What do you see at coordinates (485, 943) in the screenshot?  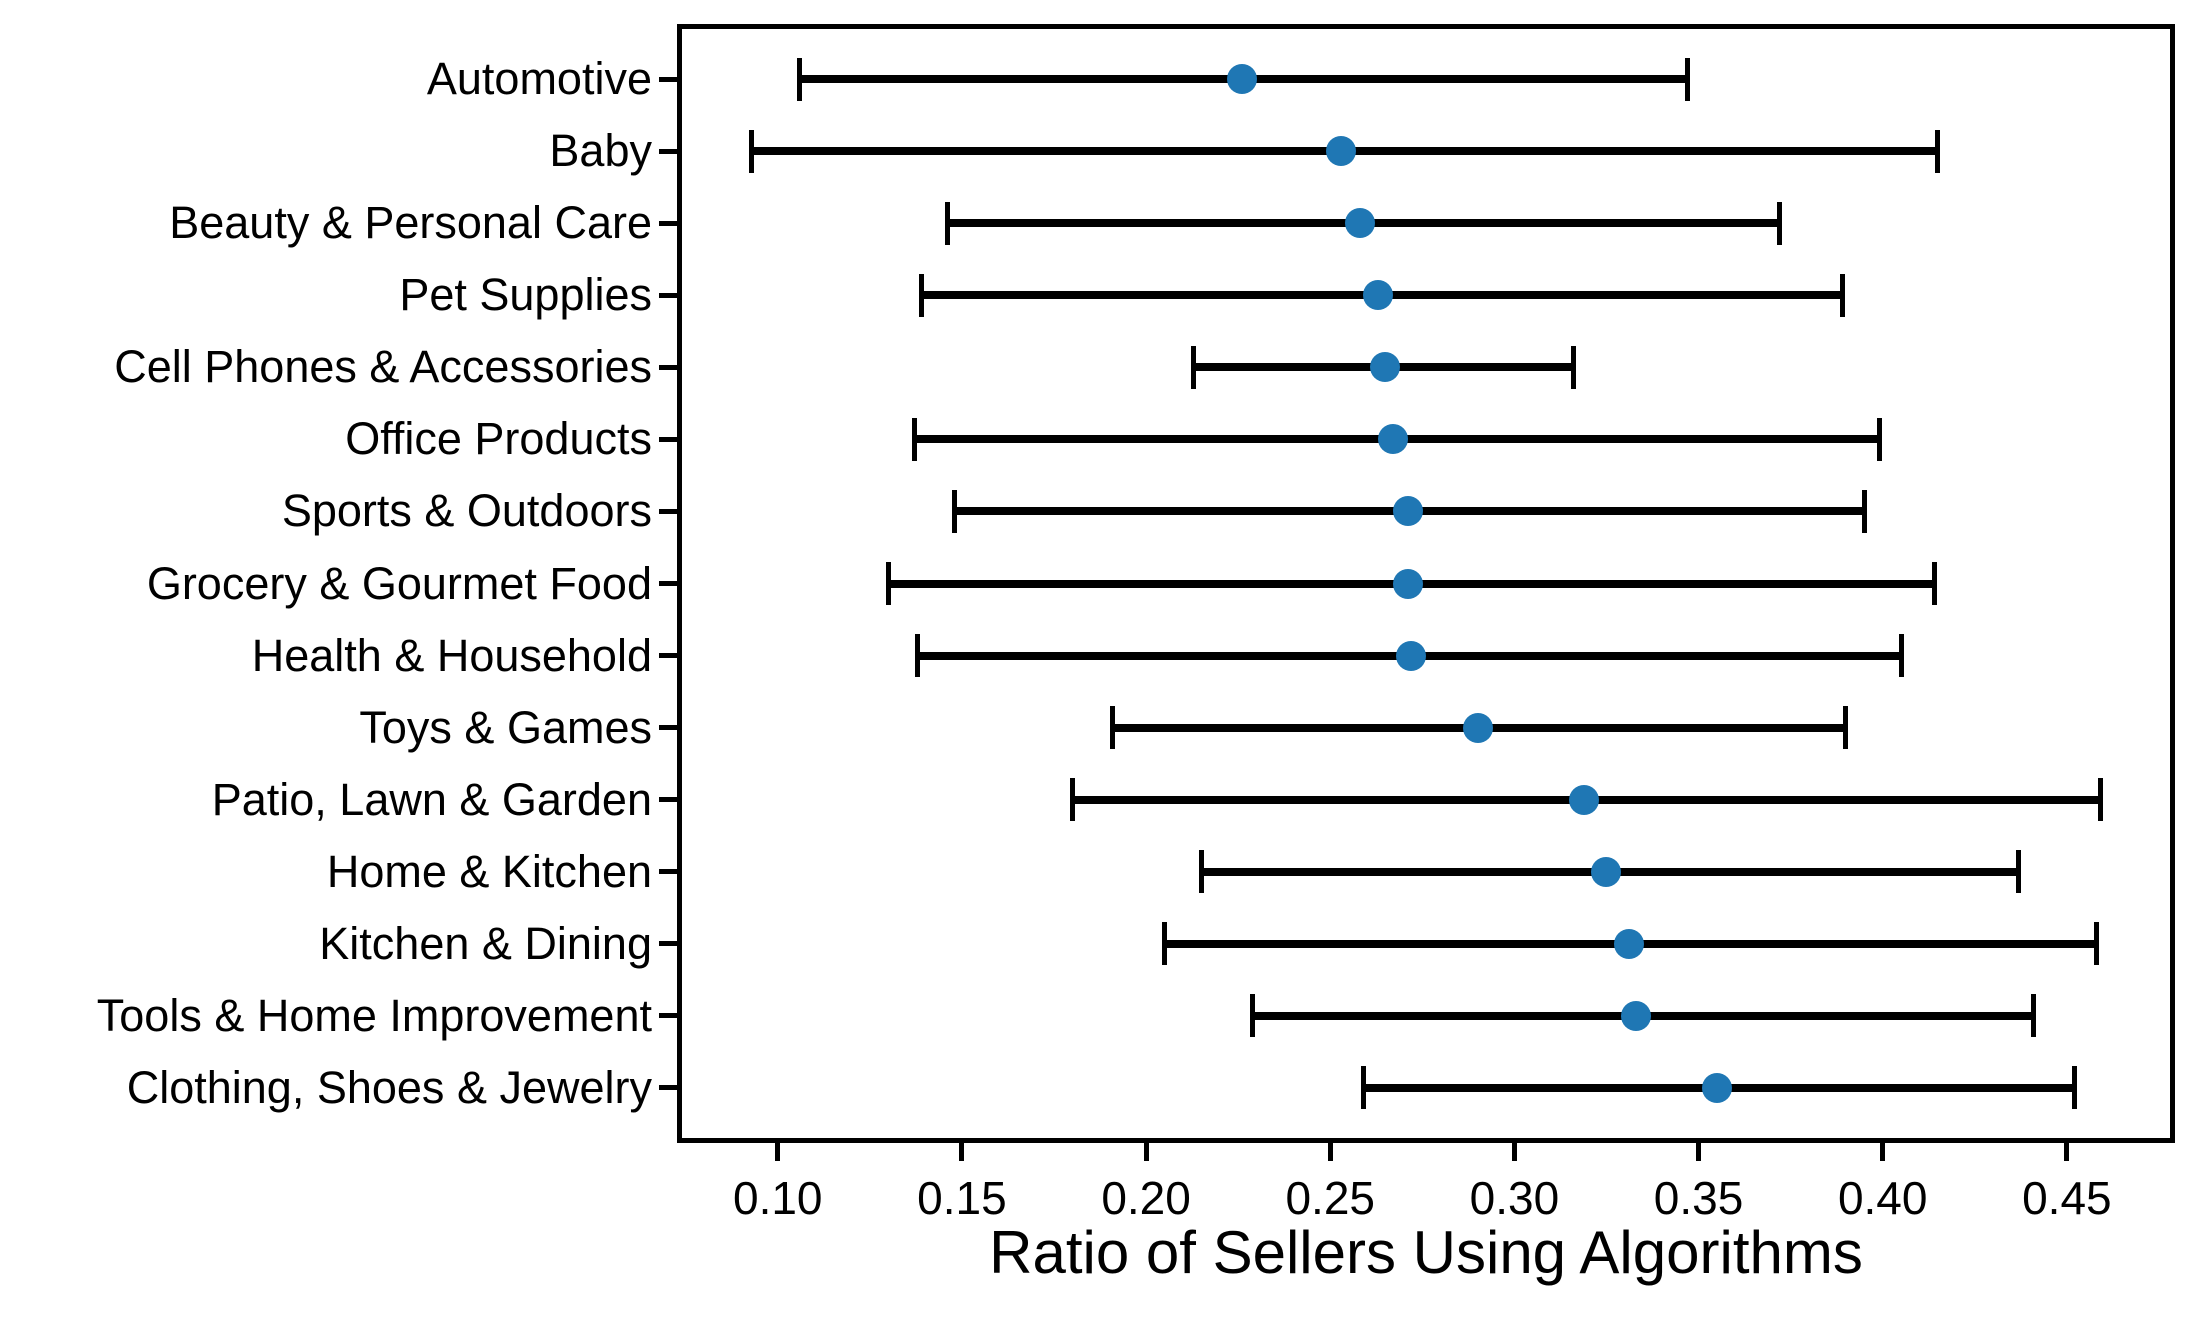 I see `y-axis-category-label: Kitchen & Dining` at bounding box center [485, 943].